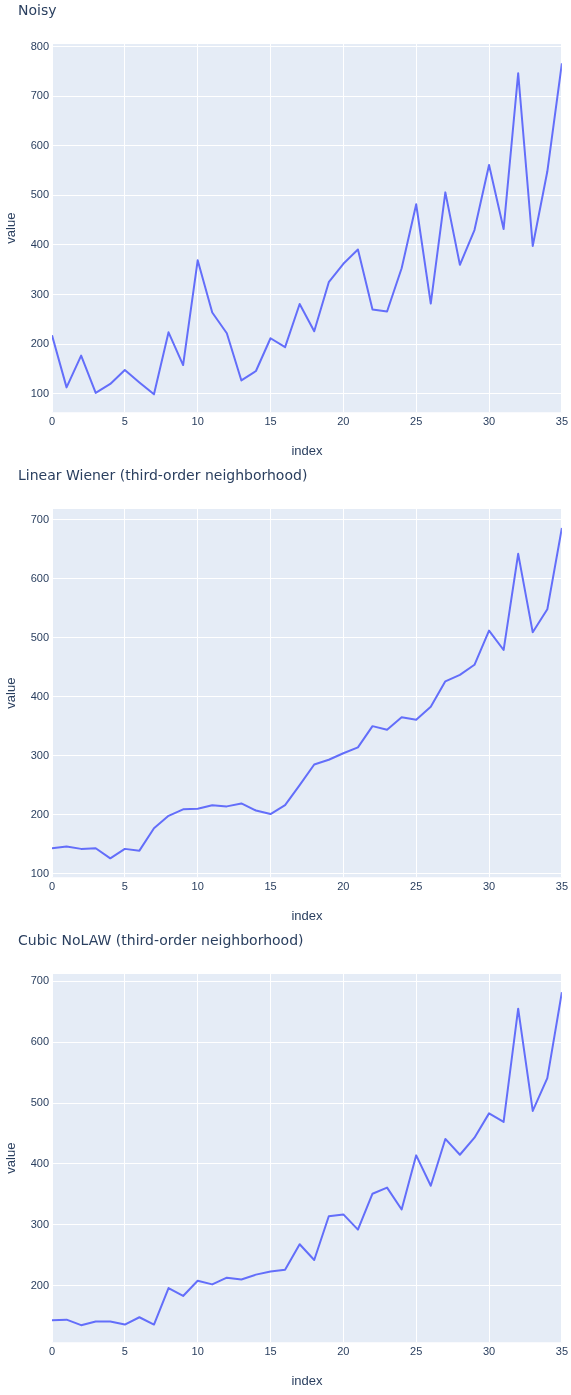 The height and width of the screenshot is (1395, 571). Describe the element at coordinates (39, 45) in the screenshot. I see `y-tick-label: 800` at that location.